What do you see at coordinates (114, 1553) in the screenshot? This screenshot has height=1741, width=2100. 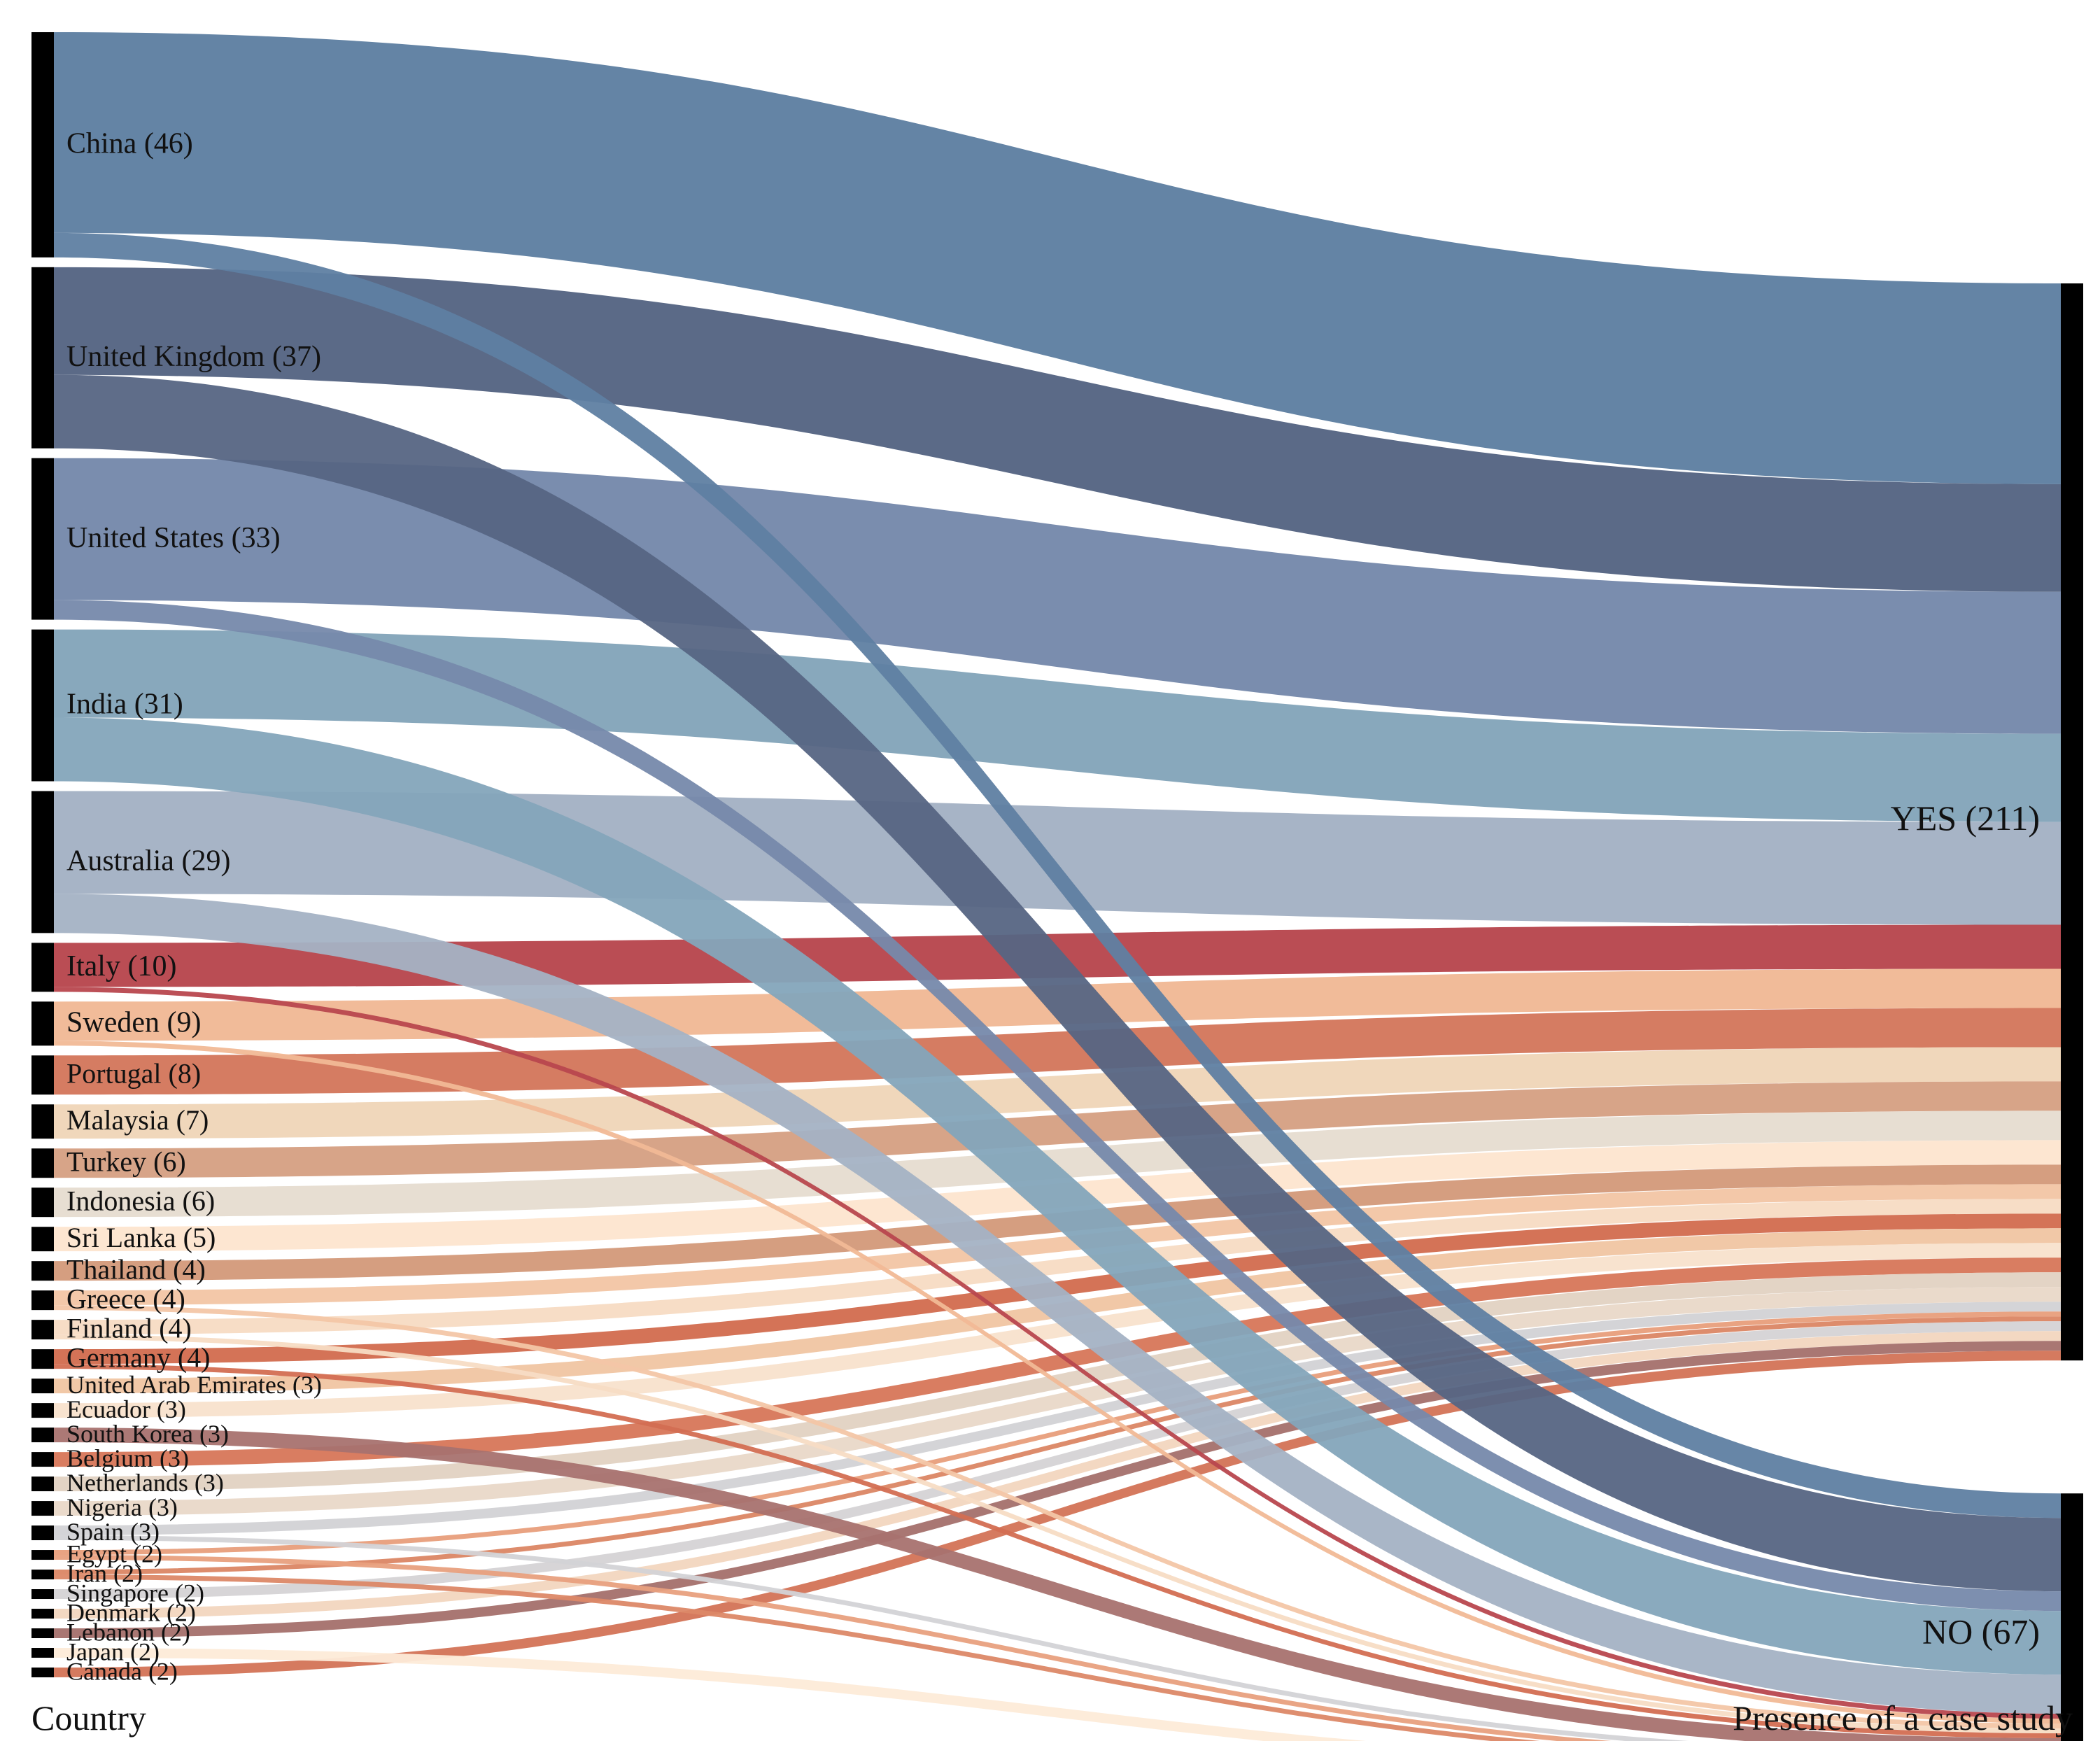 I see `label-egypt: Egypt (2)` at bounding box center [114, 1553].